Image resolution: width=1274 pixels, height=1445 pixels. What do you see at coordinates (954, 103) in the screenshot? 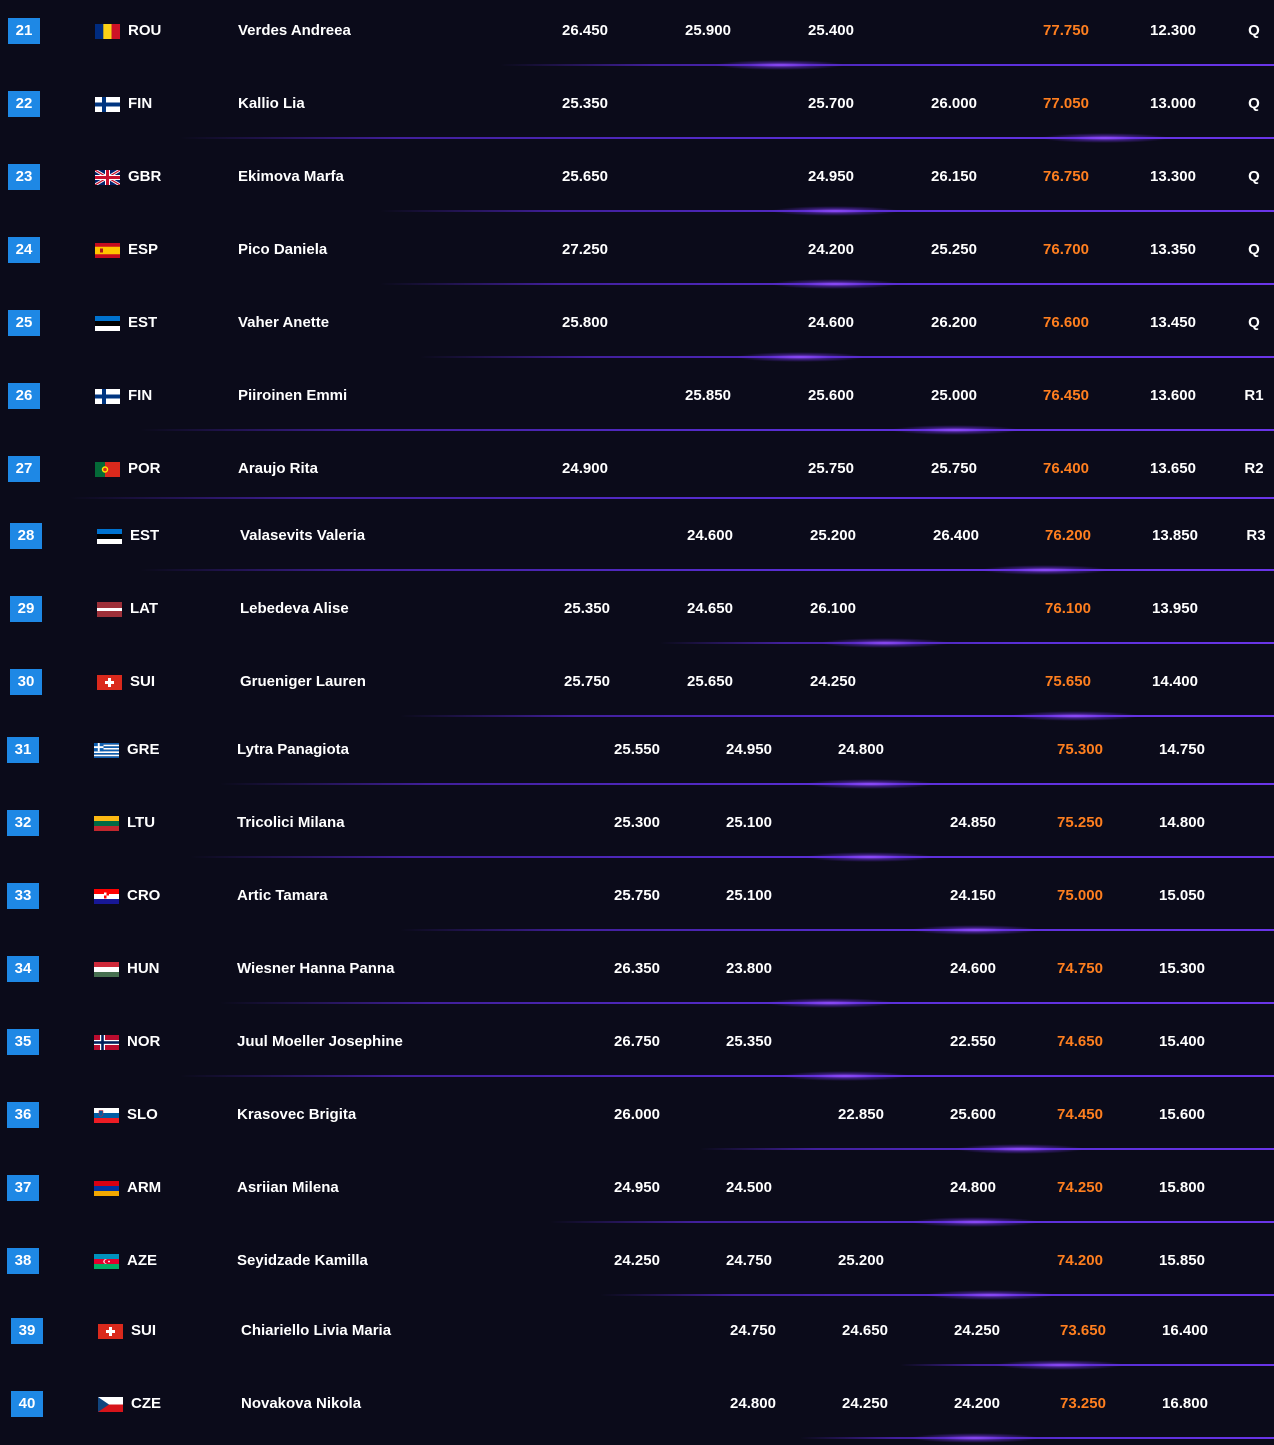
I see `score-4: 26.000` at bounding box center [954, 103].